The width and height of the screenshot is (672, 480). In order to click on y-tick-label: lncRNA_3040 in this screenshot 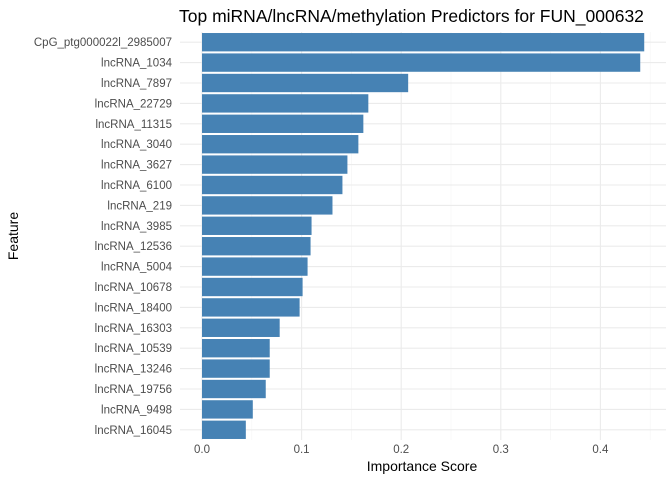, I will do `click(136, 145)`.